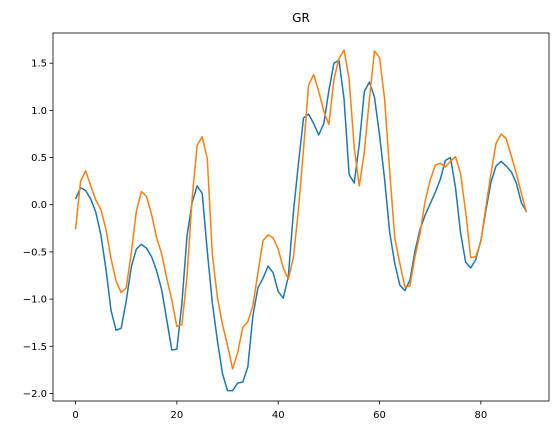 The image size is (559, 435). I want to click on y-tick-label: 0.0, so click(39, 205).